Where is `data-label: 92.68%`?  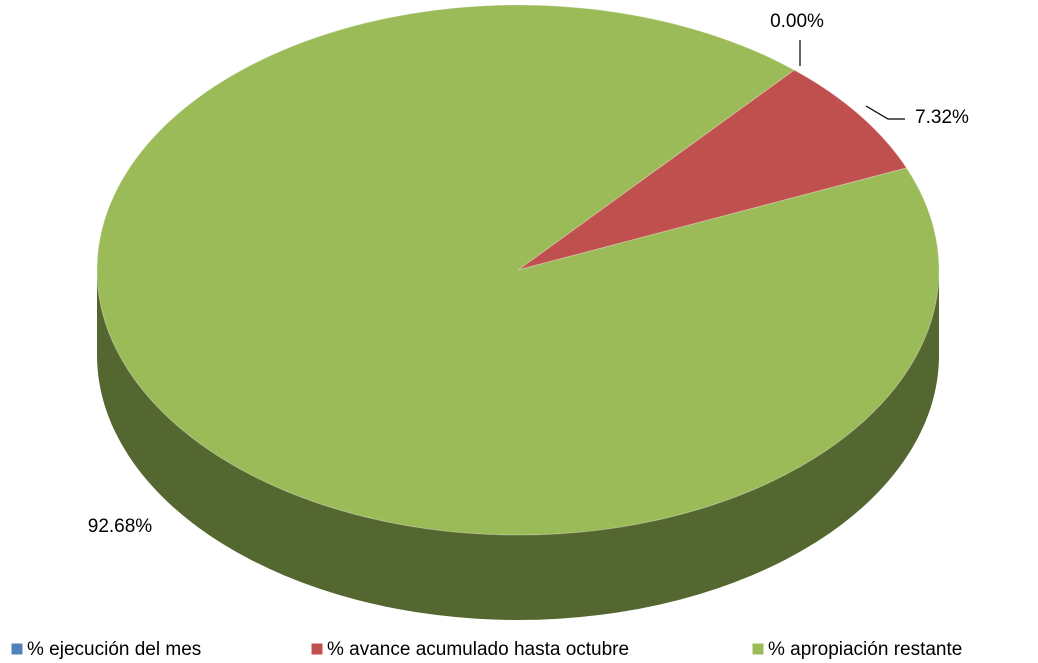 data-label: 92.68% is located at coordinates (120, 526).